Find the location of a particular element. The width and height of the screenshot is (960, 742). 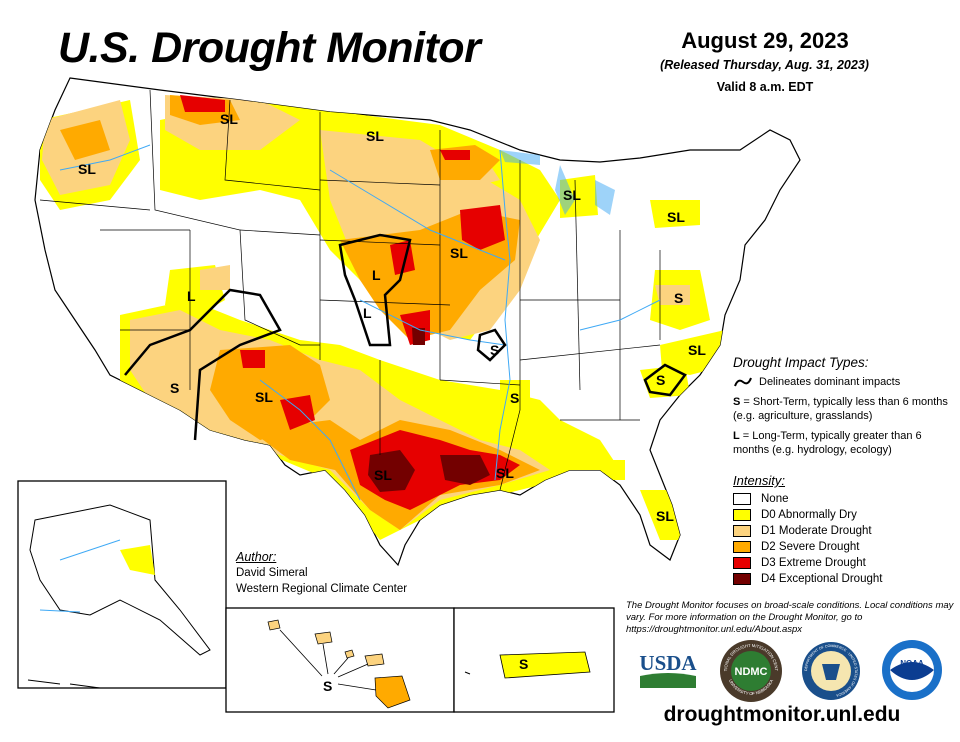

map-title: U.S. Drought Monitor is located at coordinates (269, 48).